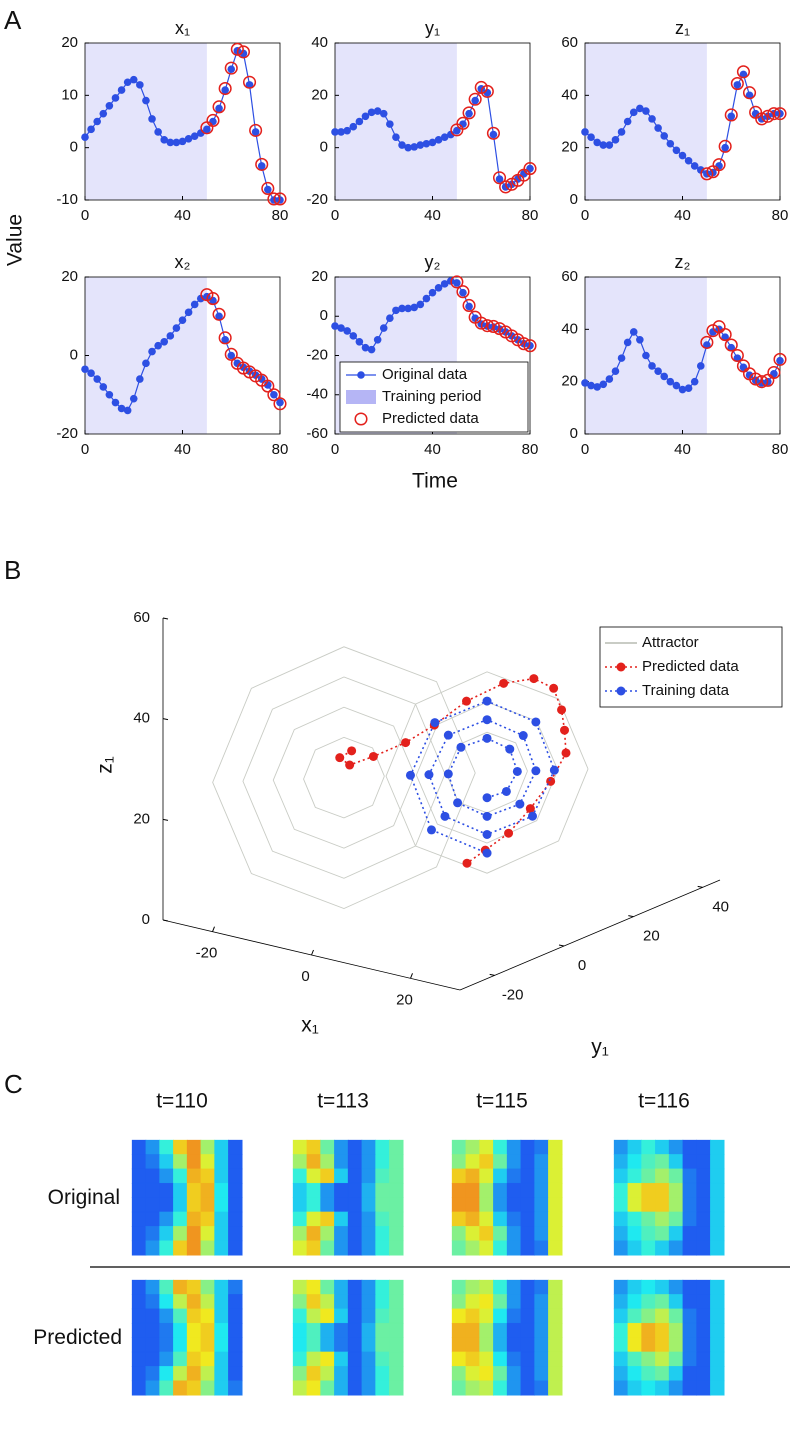 This screenshot has height=1443, width=793. What do you see at coordinates (312, 952) in the screenshot?
I see `x-tick` at bounding box center [312, 952].